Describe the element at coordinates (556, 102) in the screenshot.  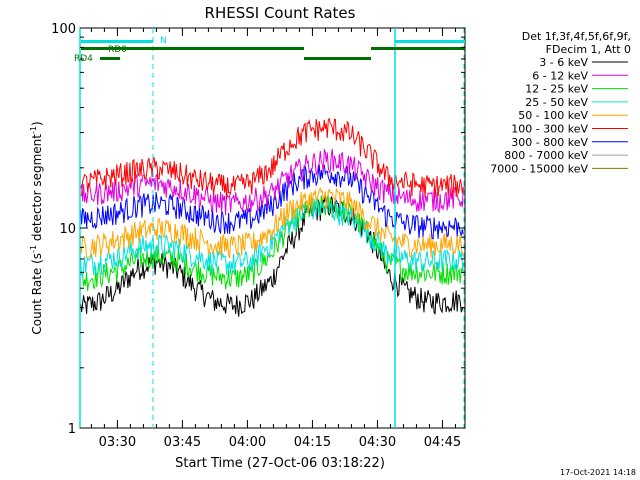
I see `legend-label: 25 - 50 keV` at that location.